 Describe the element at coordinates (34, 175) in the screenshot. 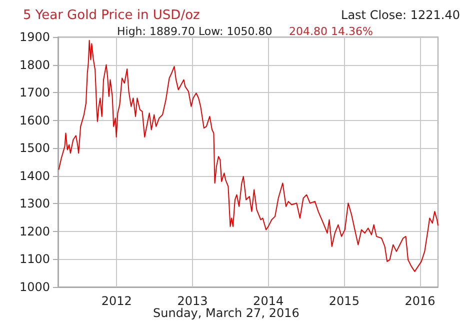

I see `y-tick-label: 1400` at that location.